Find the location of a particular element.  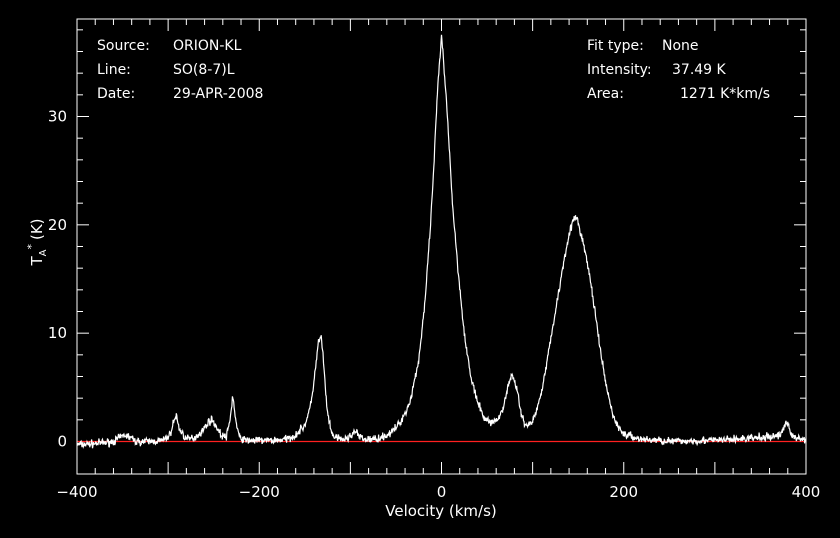

y-axis-label: TA* (K) is located at coordinates (37, 242).